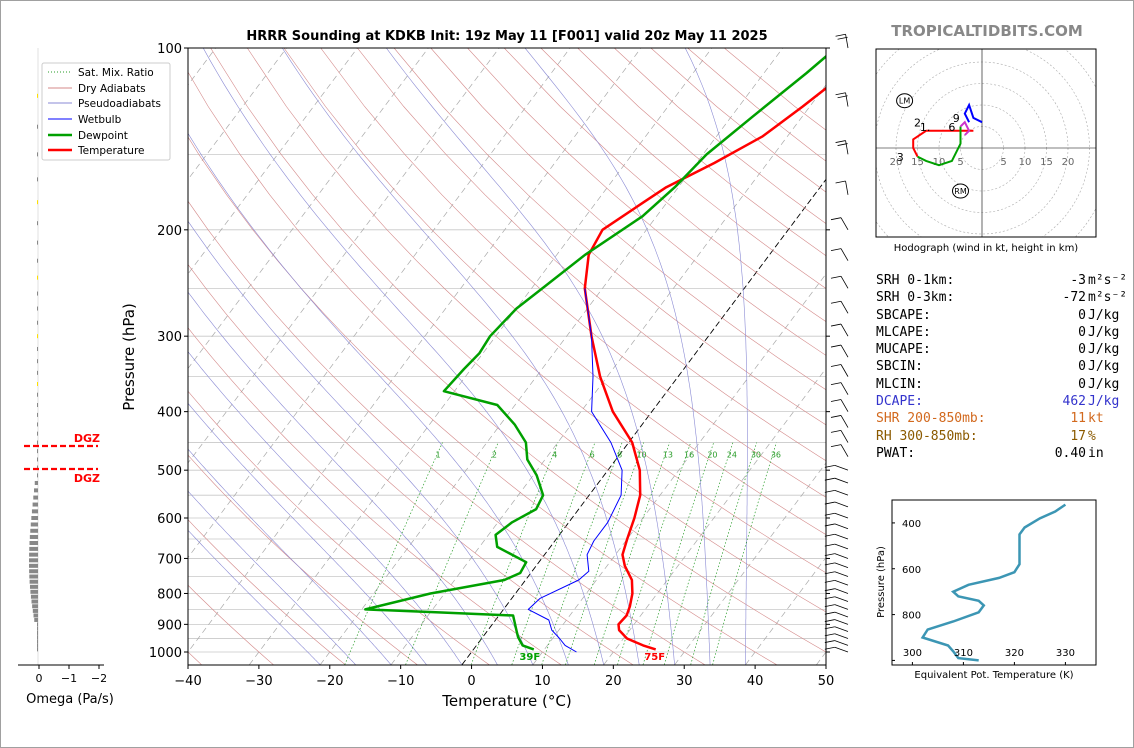 The height and width of the screenshot is (748, 1134). I want to click on stat-label: MLCIN:, so click(899, 384).